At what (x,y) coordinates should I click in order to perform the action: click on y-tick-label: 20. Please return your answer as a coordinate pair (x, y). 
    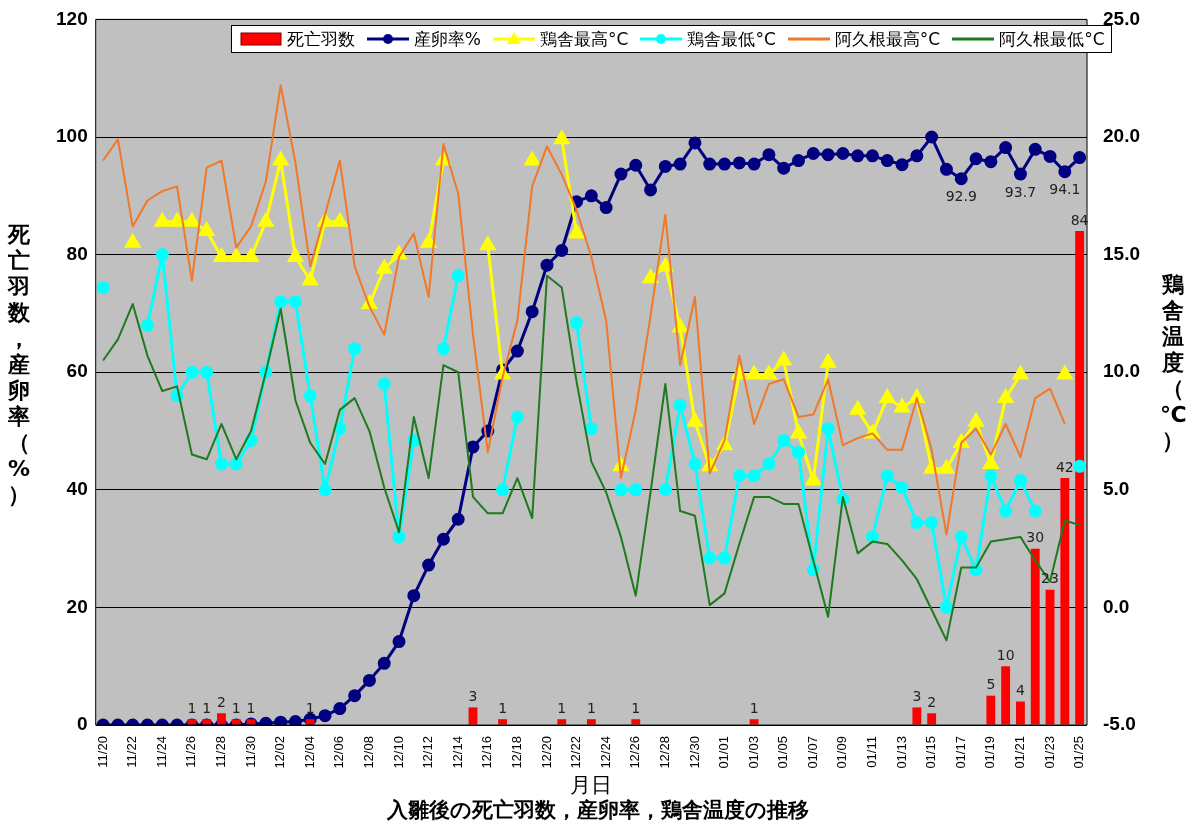
    Looking at the image, I should click on (77, 606).